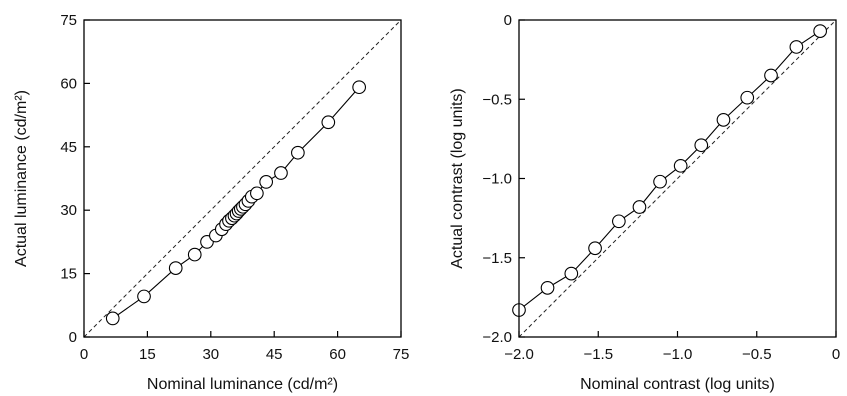 The height and width of the screenshot is (396, 847). I want to click on y-tick-label: 60, so click(68, 83).